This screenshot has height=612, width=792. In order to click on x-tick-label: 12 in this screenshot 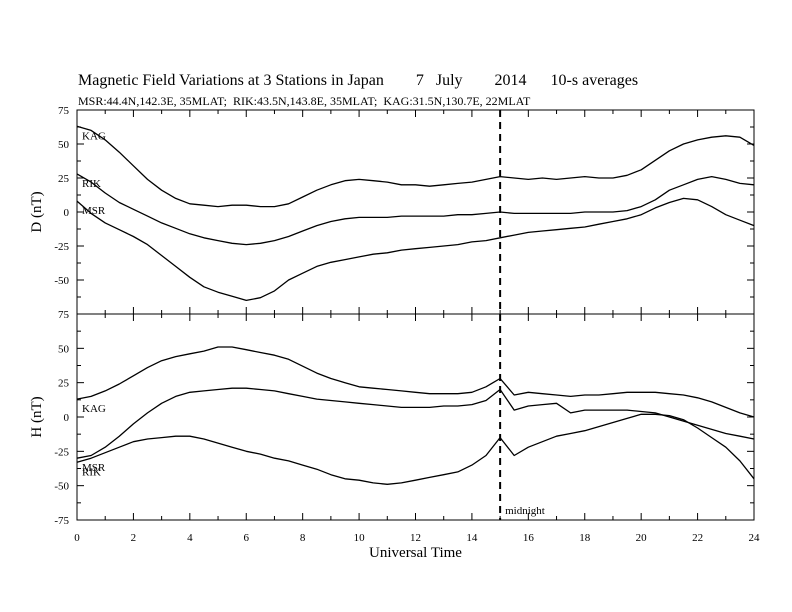, I will do `click(415, 538)`.